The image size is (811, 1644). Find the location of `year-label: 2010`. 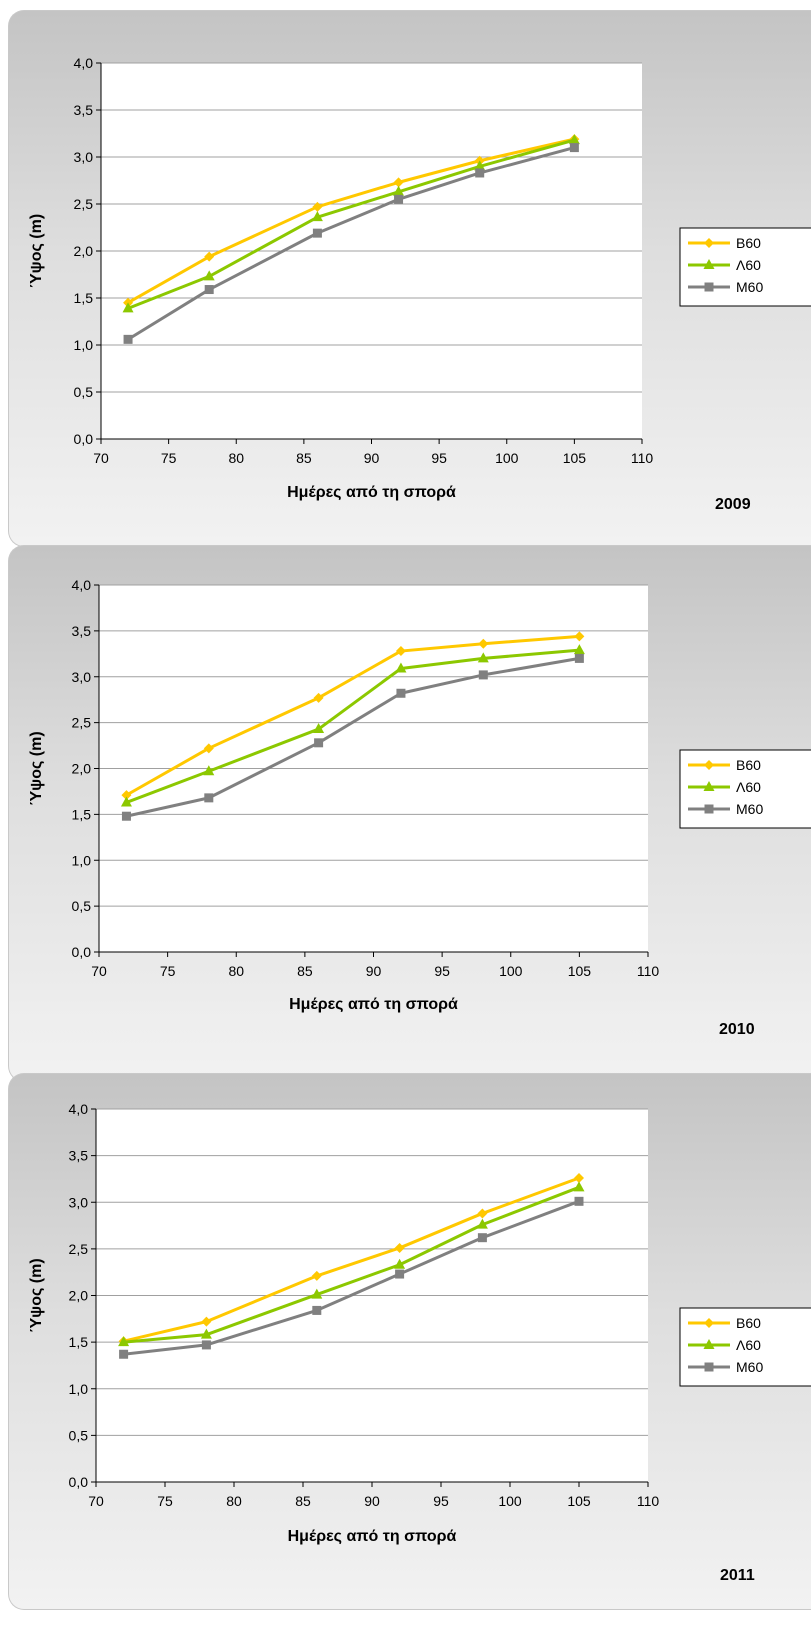

year-label: 2010 is located at coordinates (737, 1029).